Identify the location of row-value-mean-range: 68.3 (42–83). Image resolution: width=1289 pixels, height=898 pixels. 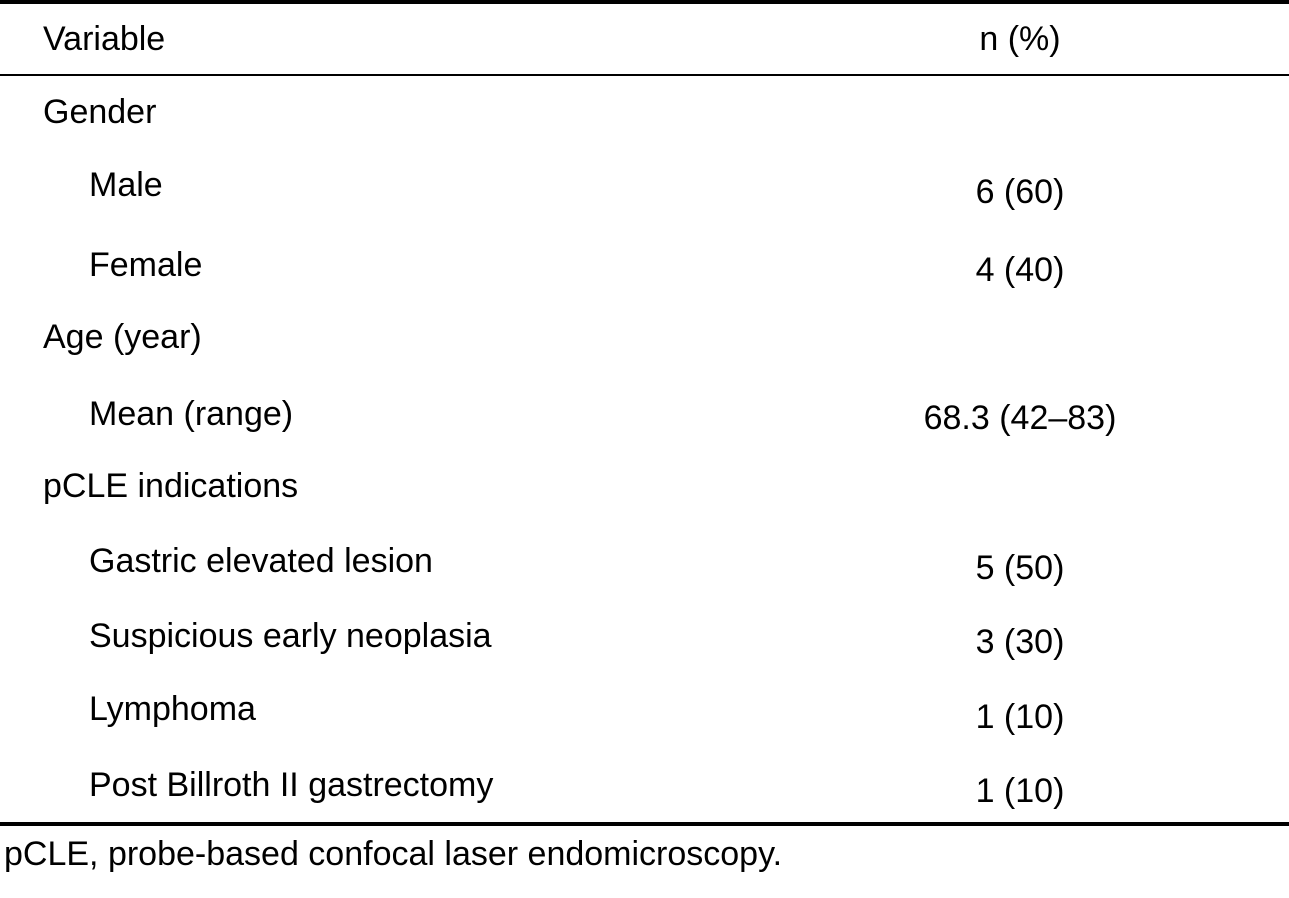
(1020, 418).